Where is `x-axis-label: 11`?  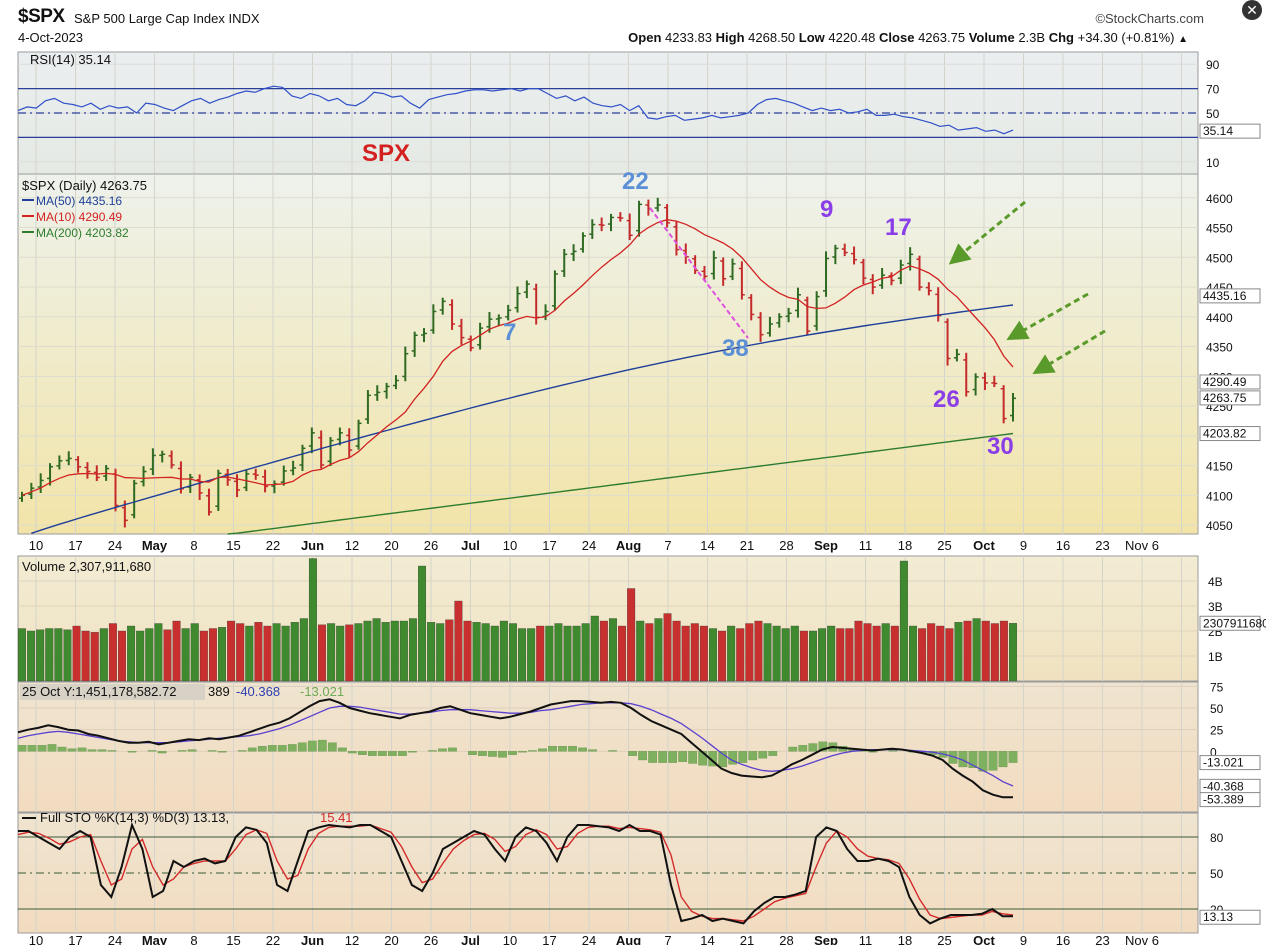 x-axis-label: 11 is located at coordinates (866, 545).